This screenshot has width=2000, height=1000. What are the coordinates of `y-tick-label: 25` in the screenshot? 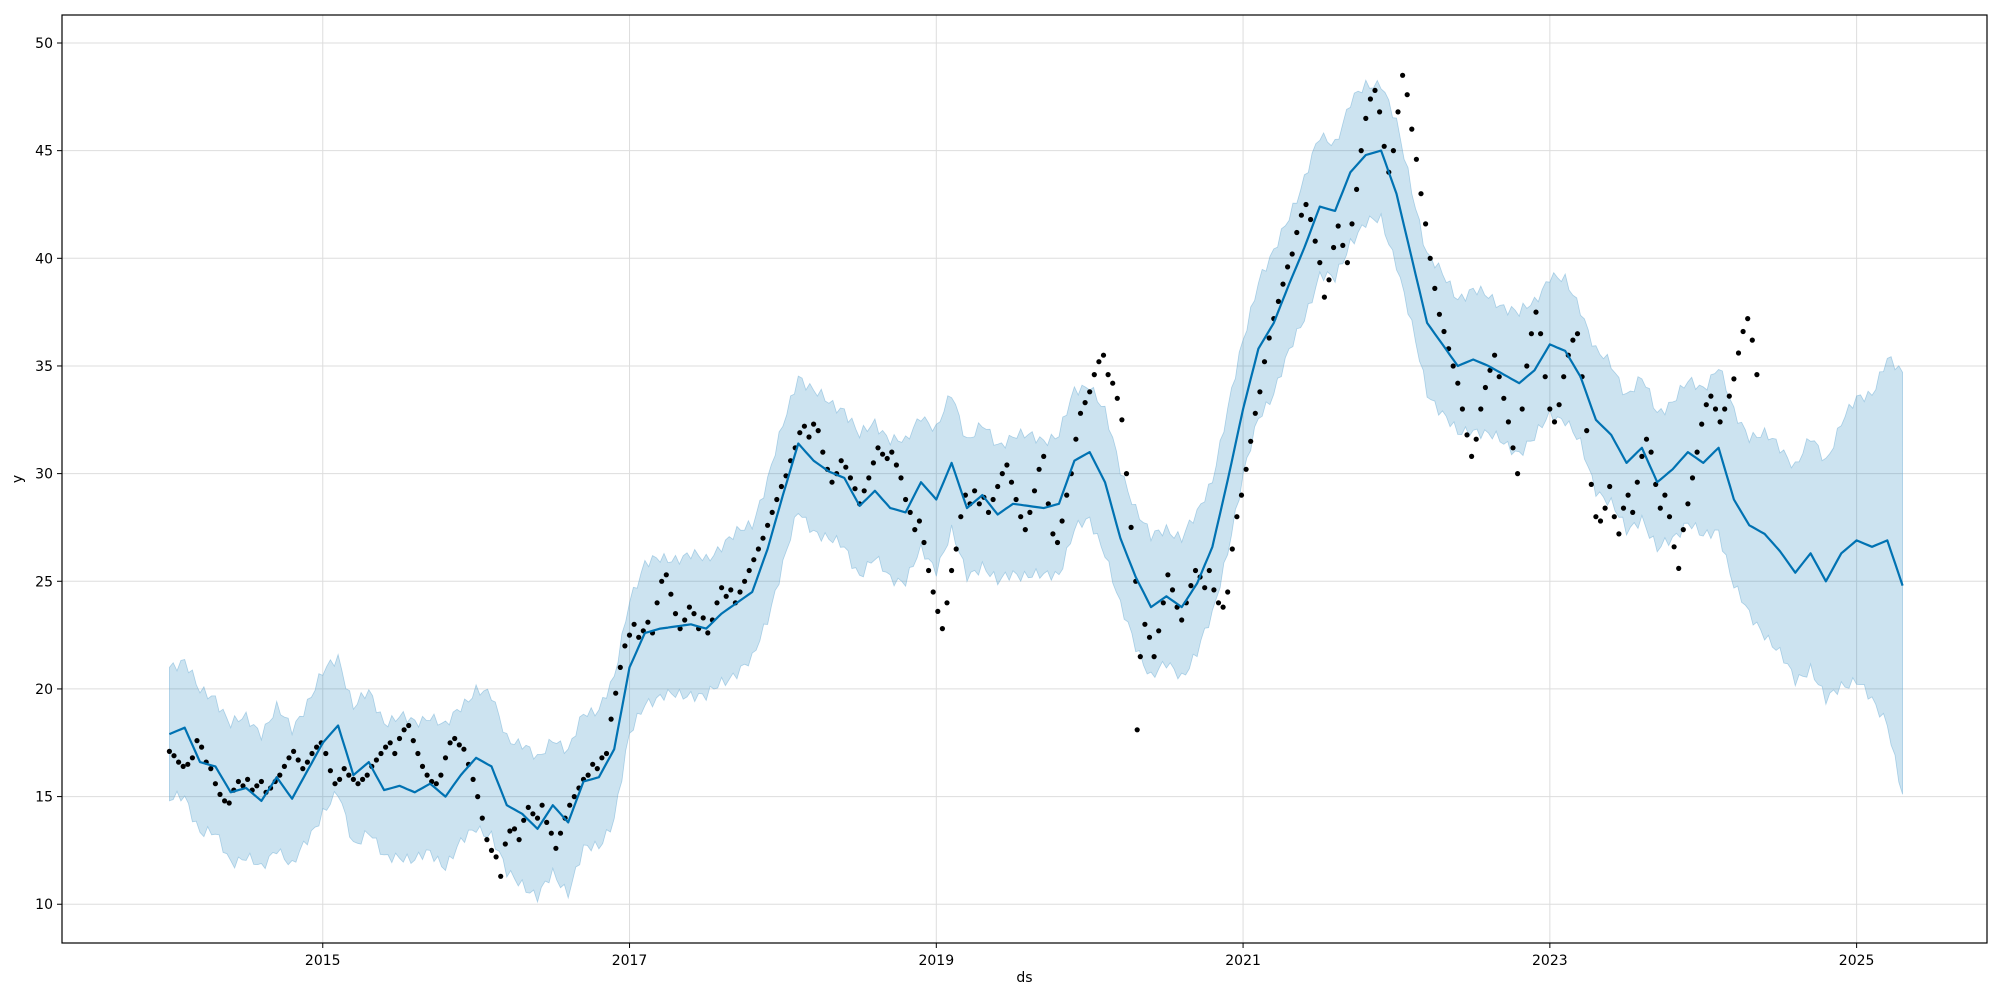 It's located at (44, 582).